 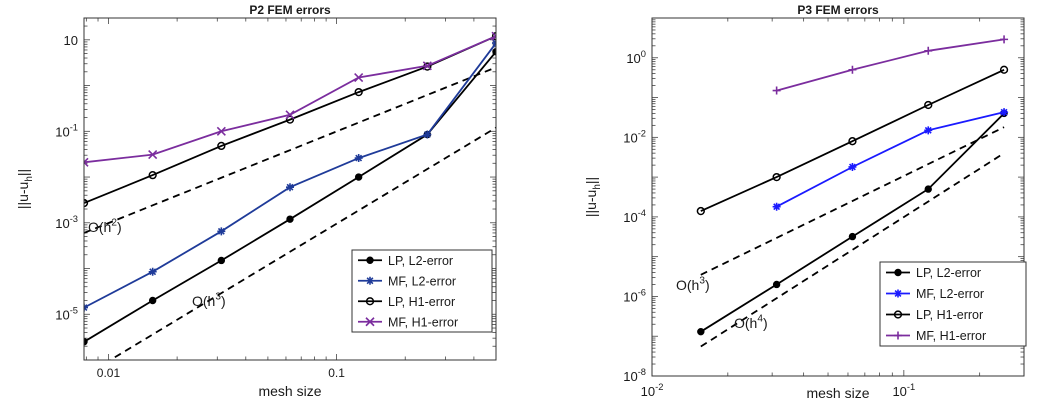 I want to click on chart-title: P3 FEM errors, so click(x=838, y=10).